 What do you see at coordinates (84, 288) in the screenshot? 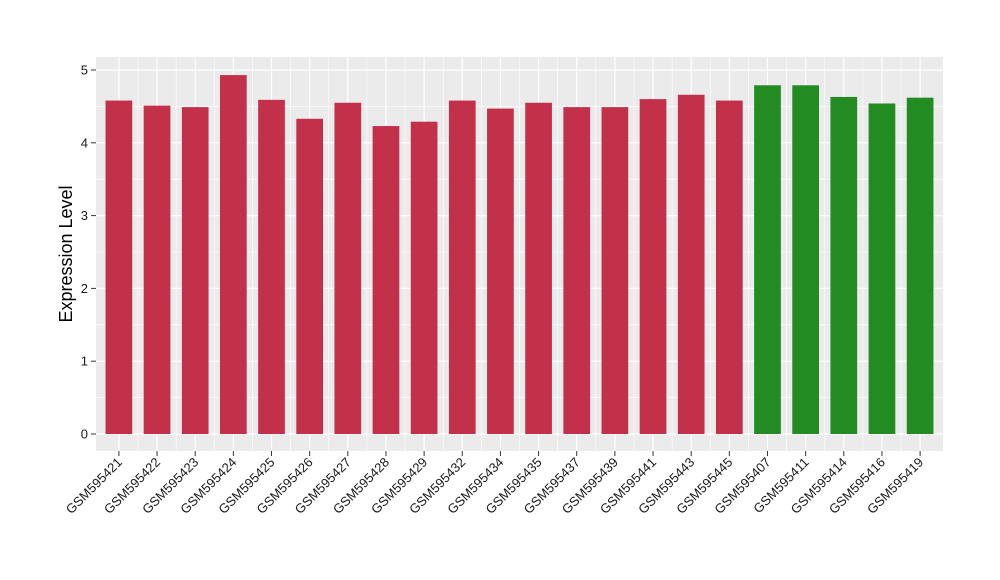
I see `y-tick-label: 2` at bounding box center [84, 288].